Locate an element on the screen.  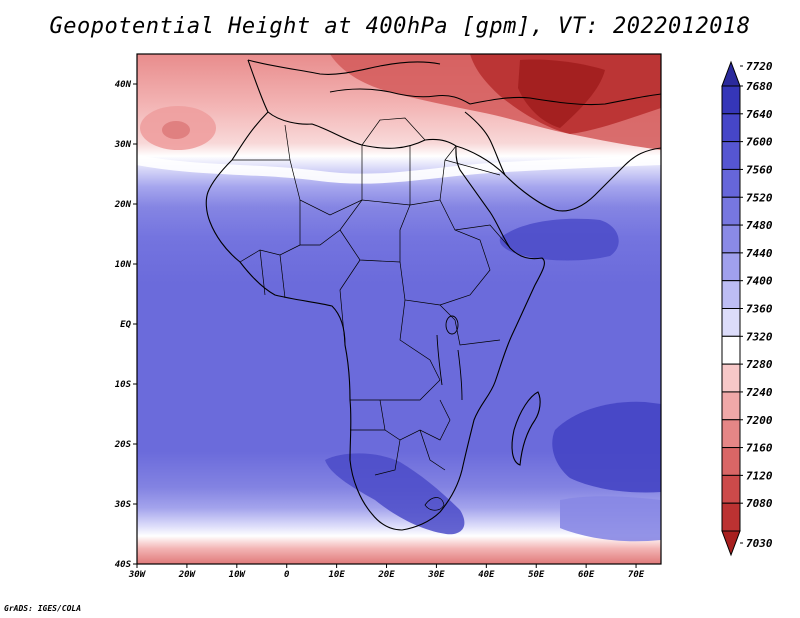
lat-label: 10S is located at coordinates (123, 385).